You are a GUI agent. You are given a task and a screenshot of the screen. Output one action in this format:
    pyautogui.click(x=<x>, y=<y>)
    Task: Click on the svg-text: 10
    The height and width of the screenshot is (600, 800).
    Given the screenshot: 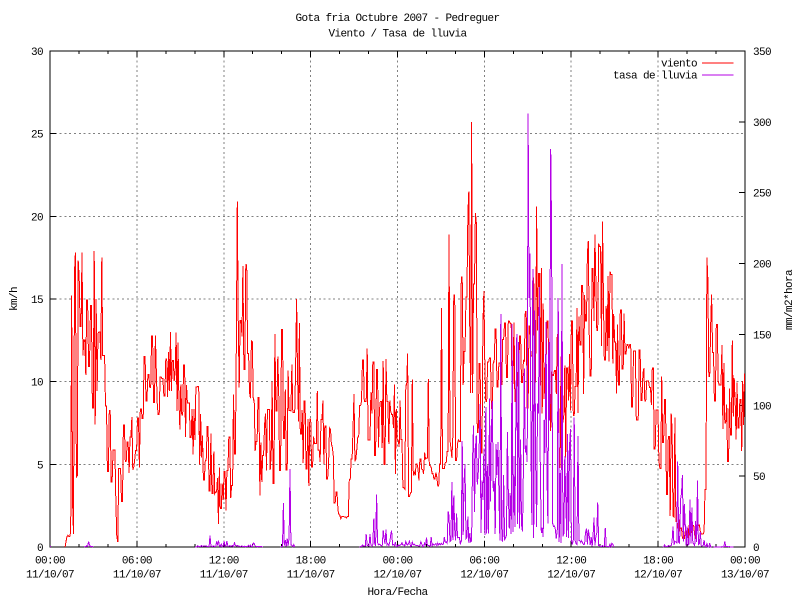 What is the action you would take?
    pyautogui.click(x=37, y=384)
    